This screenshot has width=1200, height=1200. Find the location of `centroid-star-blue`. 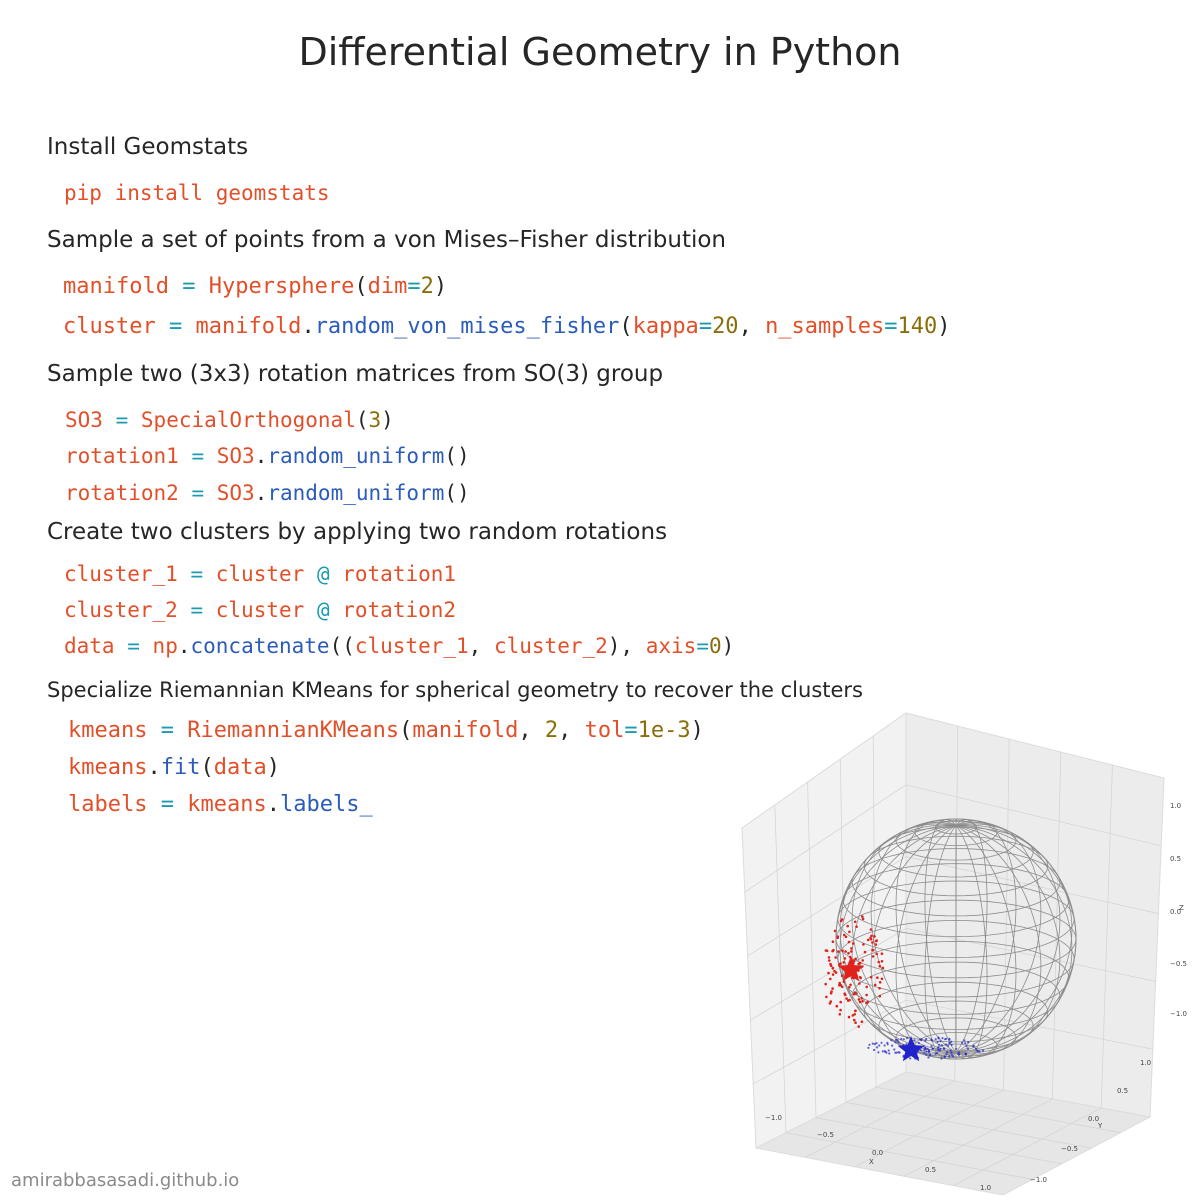

centroid-star-blue is located at coordinates (911, 1049).